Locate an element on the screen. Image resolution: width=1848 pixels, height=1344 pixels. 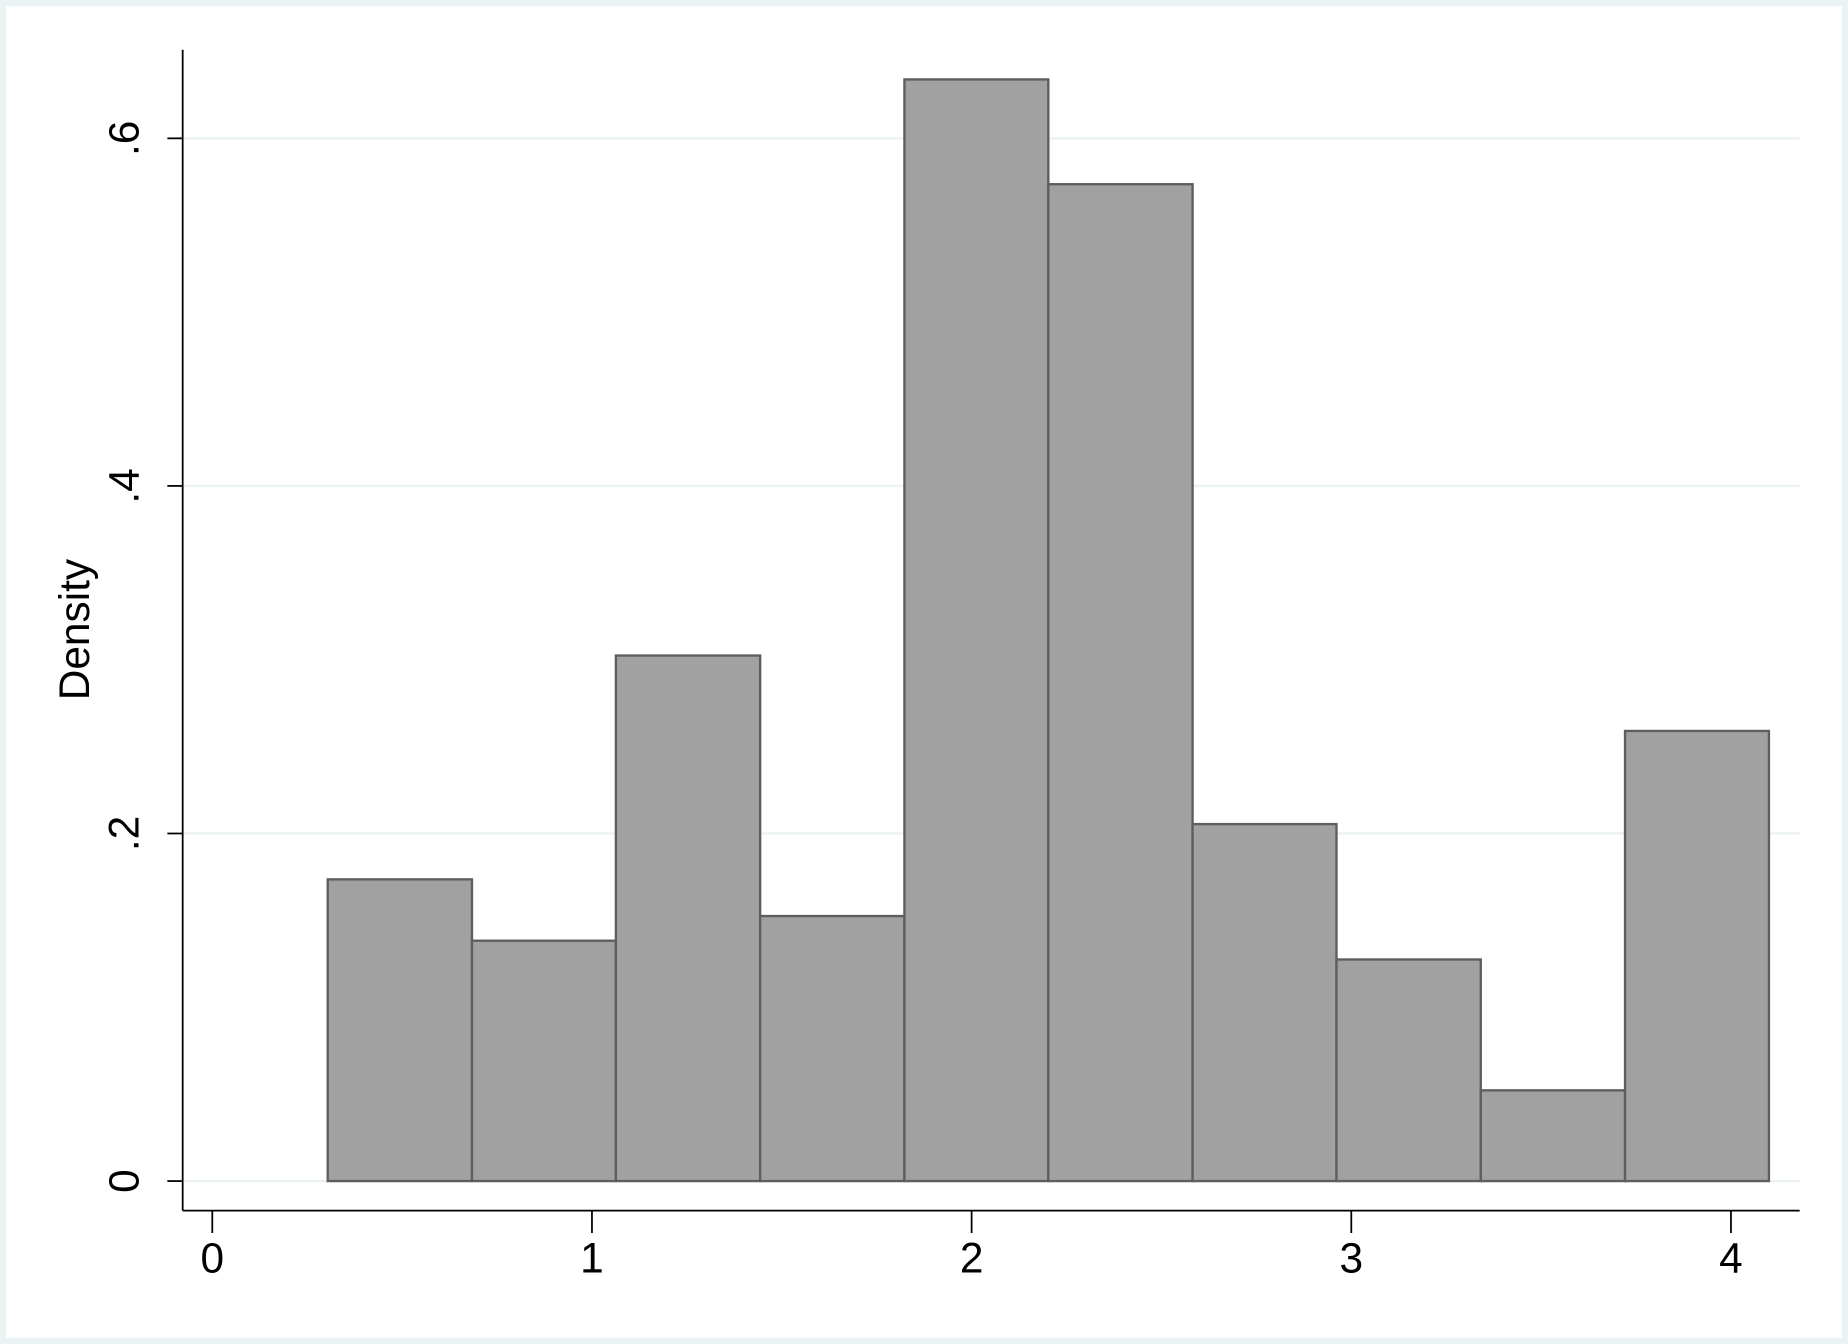
y-tick-label: .6 is located at coordinates (123, 138).